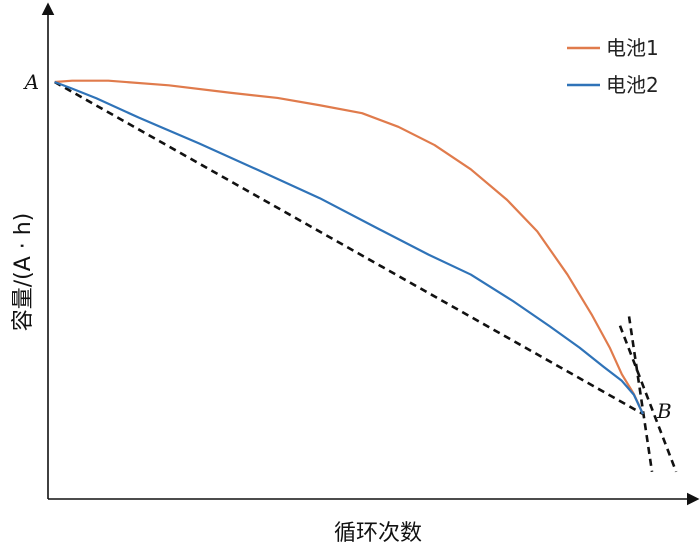 The image size is (700, 548). What do you see at coordinates (664, 411) in the screenshot?
I see `point-label-b: B` at bounding box center [664, 411].